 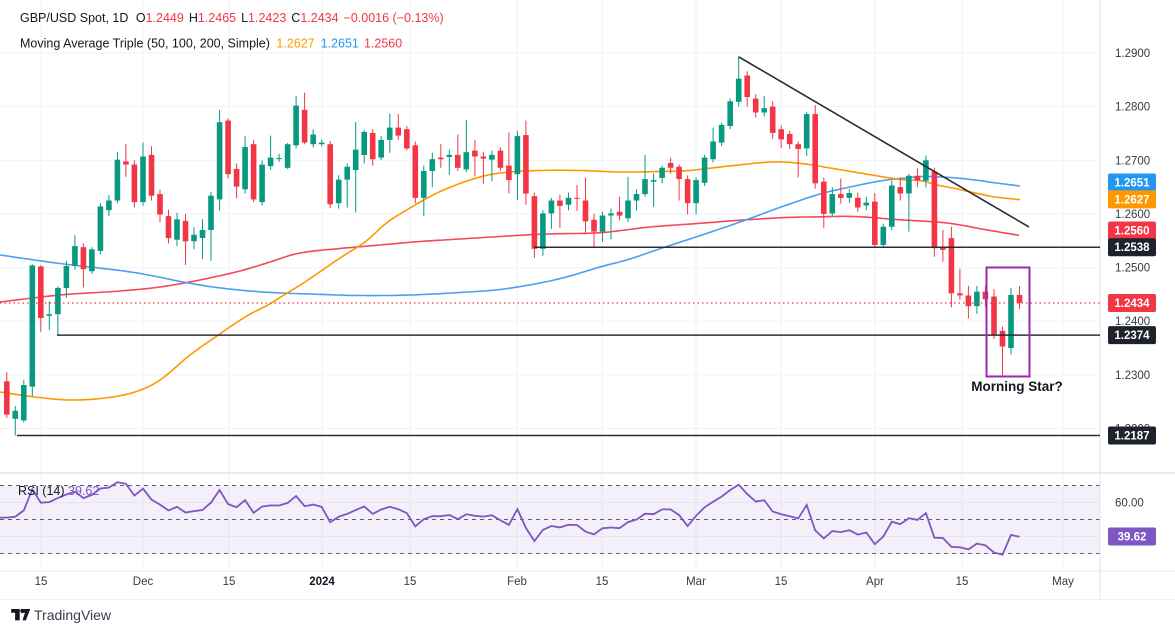 What do you see at coordinates (1132, 538) in the screenshot?
I see `svg-text: 39.62` at bounding box center [1132, 538].